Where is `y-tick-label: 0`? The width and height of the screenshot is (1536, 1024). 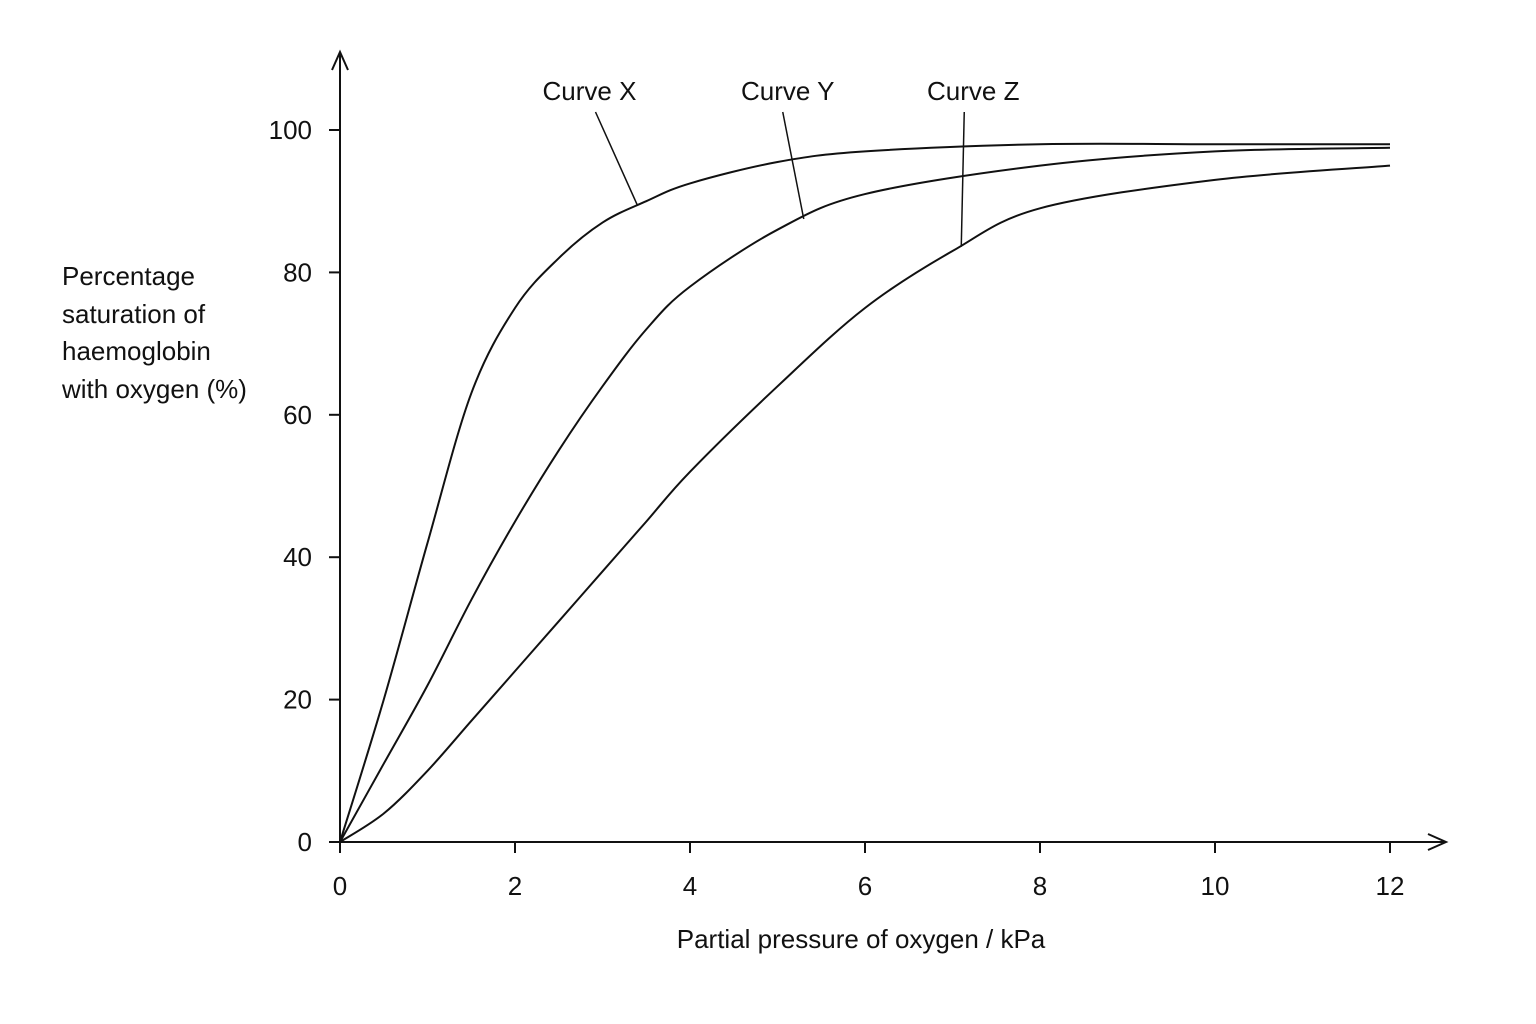 y-tick-label: 0 is located at coordinates (305, 842).